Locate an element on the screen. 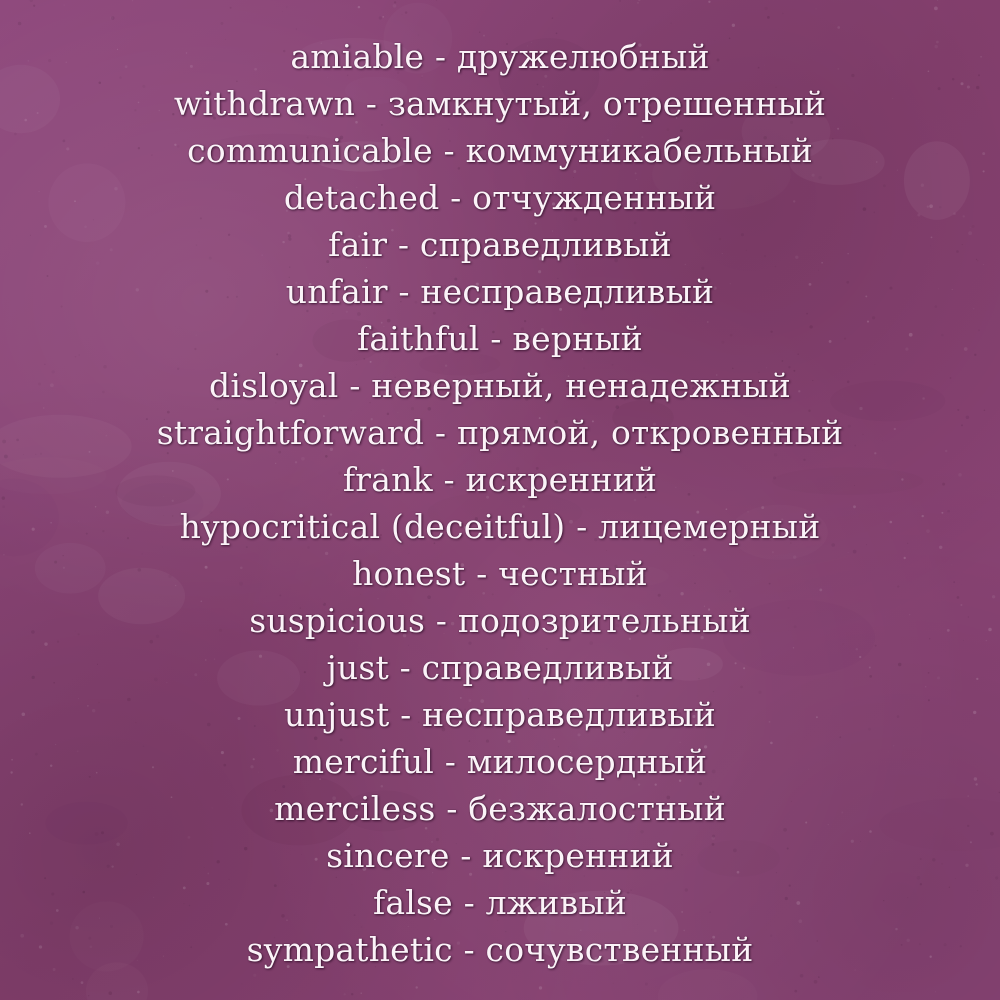 The height and width of the screenshot is (1000, 1000). russian-translation: подозрительный is located at coordinates (604, 620).